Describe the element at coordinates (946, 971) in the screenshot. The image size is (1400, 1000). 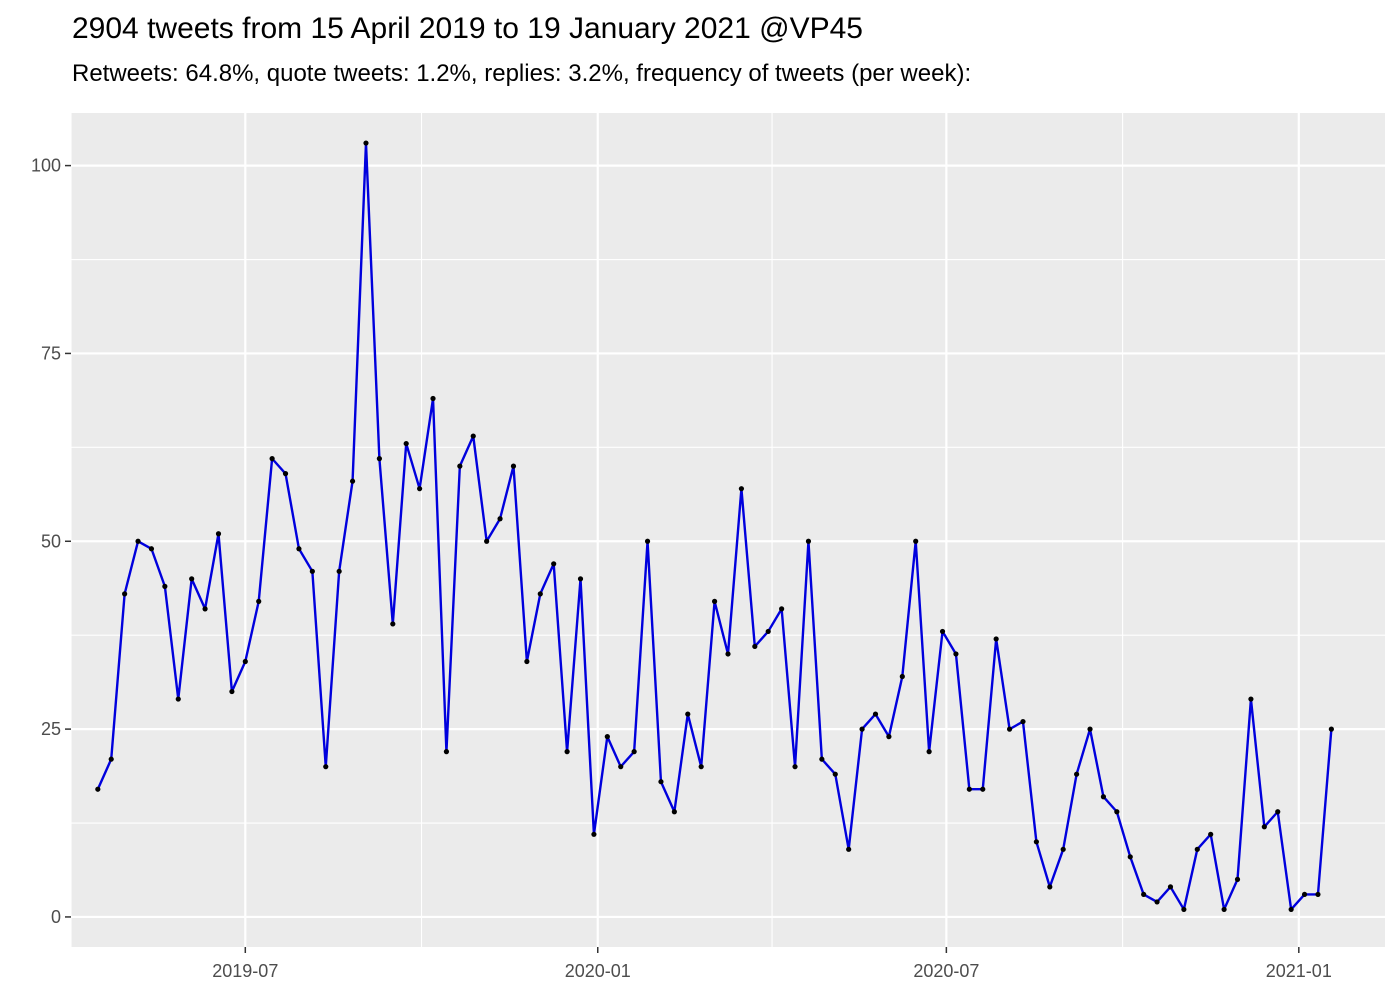
I see `x-tick-label: 2020-07` at that location.